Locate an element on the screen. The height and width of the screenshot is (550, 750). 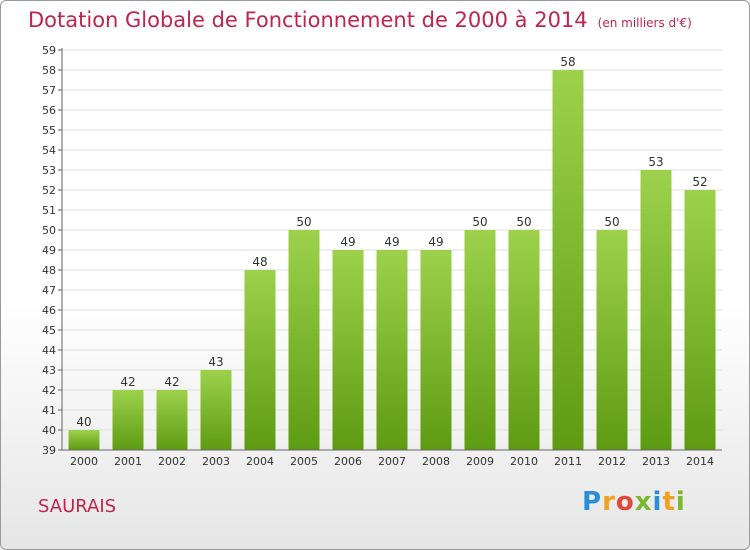
bar-2010 is located at coordinates (524, 340).